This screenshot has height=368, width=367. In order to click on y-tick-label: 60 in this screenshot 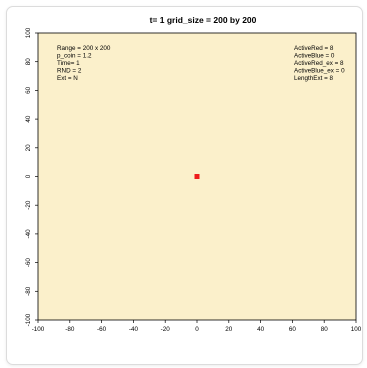, I will do `click(28, 90)`.